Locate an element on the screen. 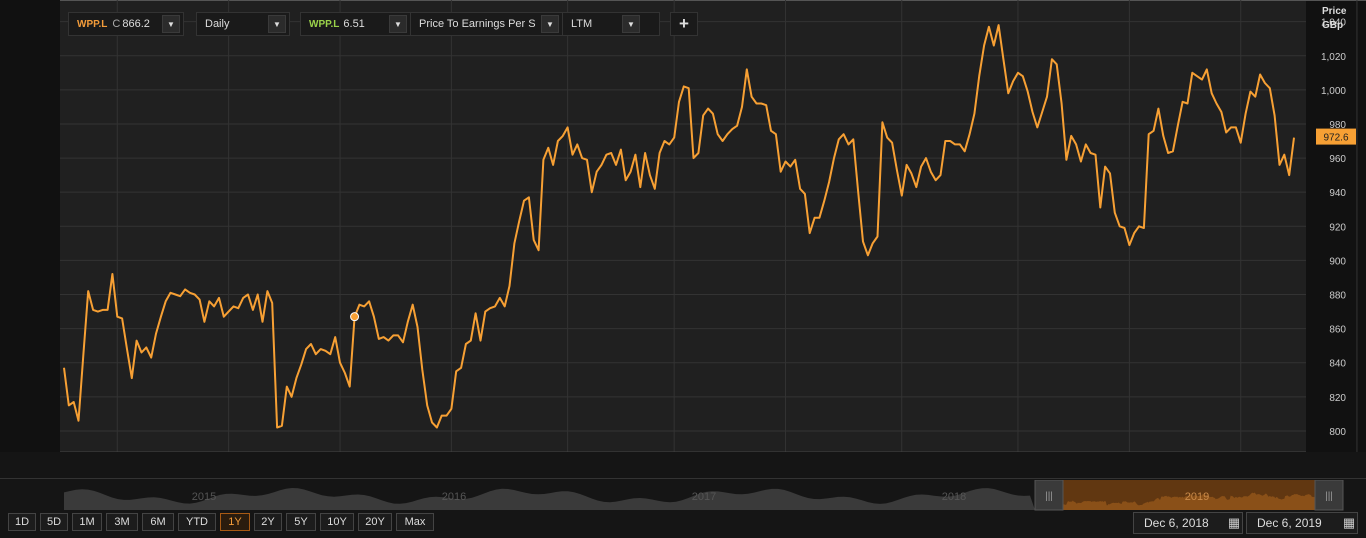 The height and width of the screenshot is (538, 1366). study-period: LTM is located at coordinates (582, 24).